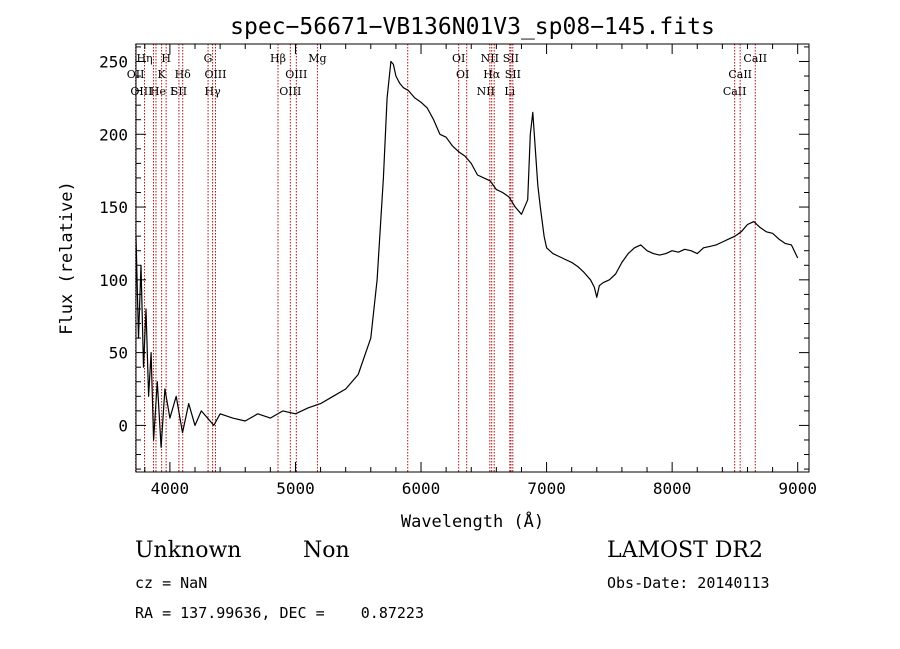 Image resolution: width=900 pixels, height=649 pixels. What do you see at coordinates (162, 74) in the screenshot?
I see `spectral-line-label: K` at bounding box center [162, 74].